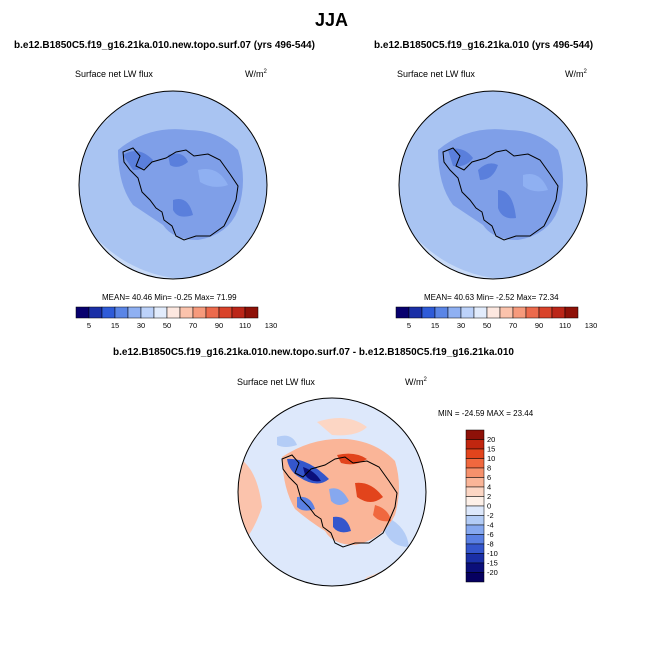 The width and height of the screenshot is (663, 663). I want to click on panel3-colorbar-label: 6, so click(489, 477).